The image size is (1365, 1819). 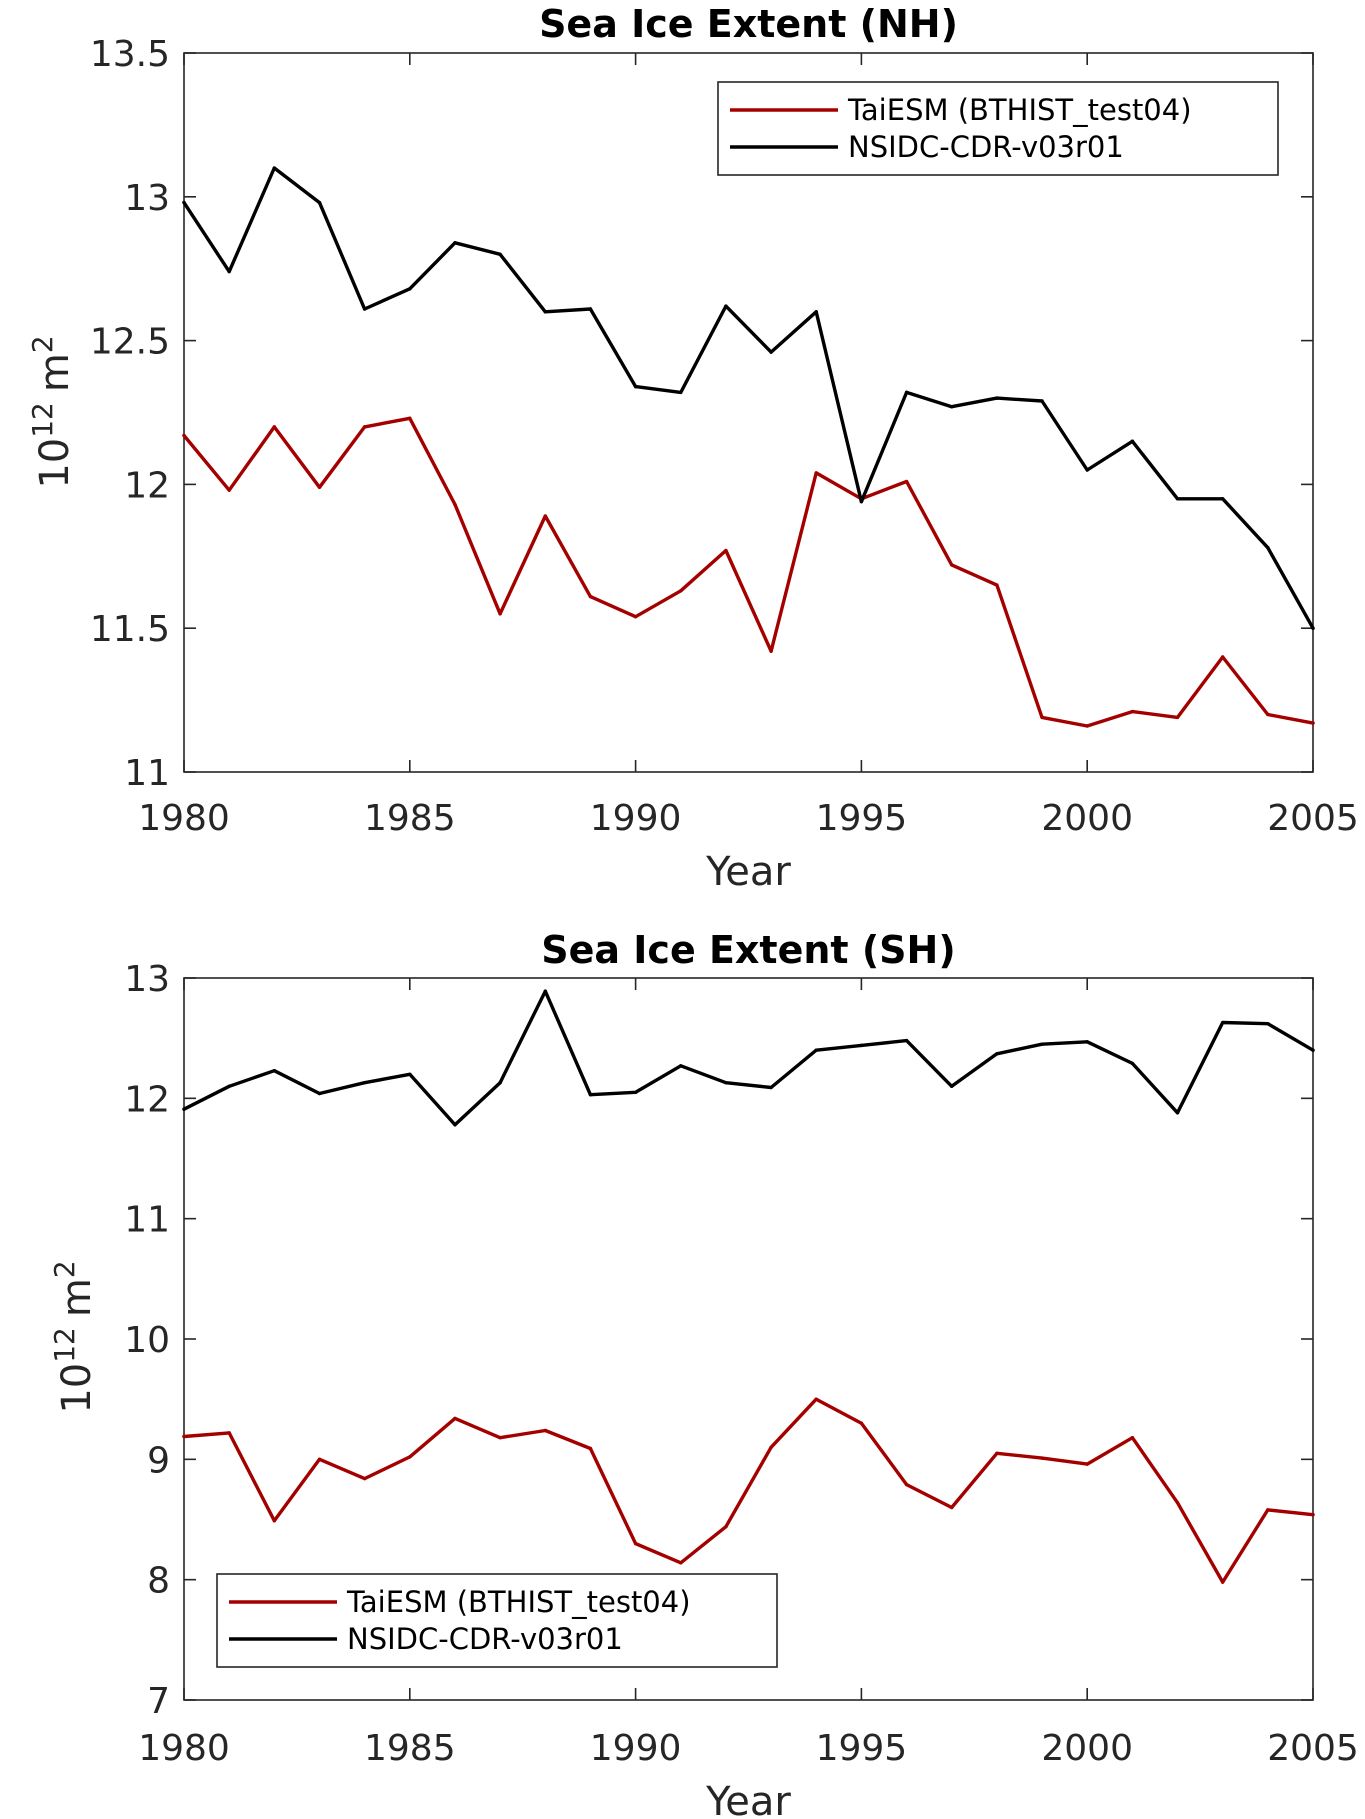 I want to click on y-tick-label: 12, so click(x=147, y=1099).